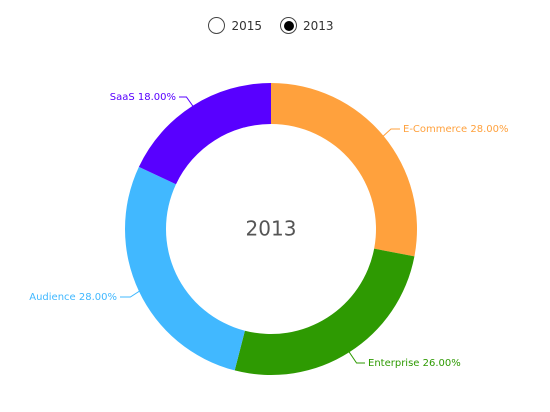  Describe the element at coordinates (73, 297) in the screenshot. I see `slice-label-audience: Audience 28.00%` at that location.